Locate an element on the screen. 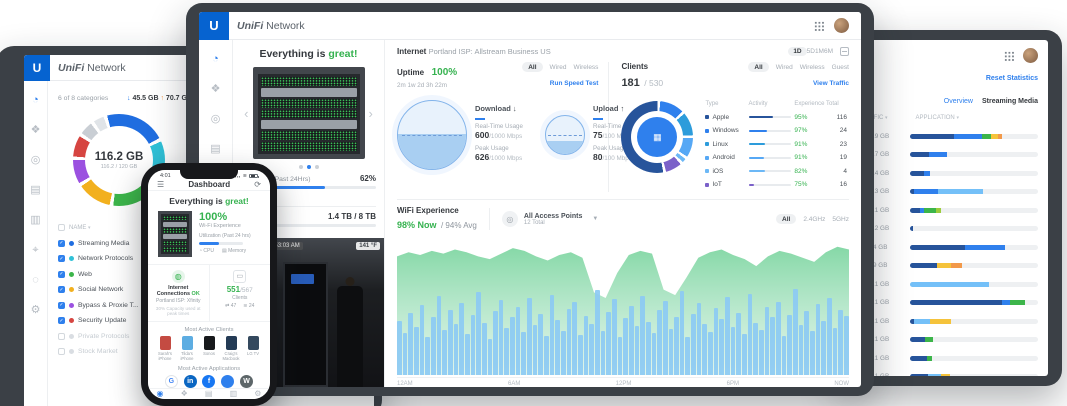  range-5d: 5D is located at coordinates (810, 51).